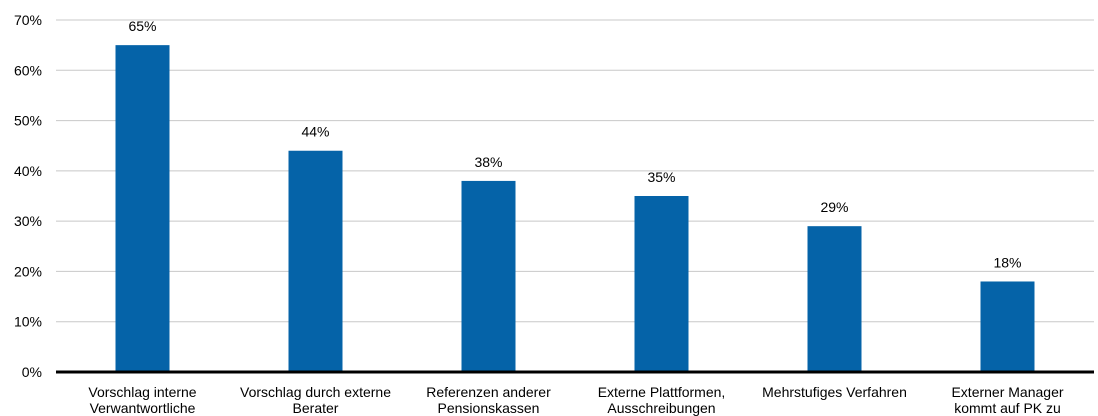 Image resolution: width=1098 pixels, height=416 pixels. I want to click on y-tick-label: 50%, so click(28, 121).